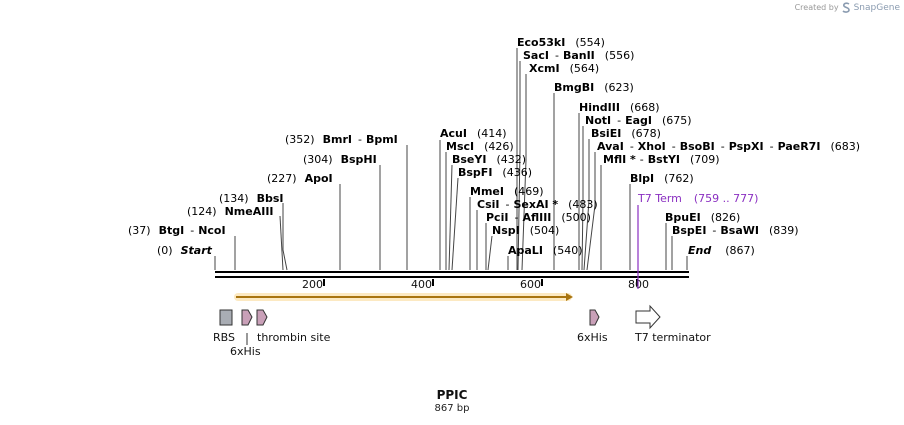 The image size is (904, 425). Describe the element at coordinates (450, 217) in the screenshot. I see `leader-bseyi` at that location.